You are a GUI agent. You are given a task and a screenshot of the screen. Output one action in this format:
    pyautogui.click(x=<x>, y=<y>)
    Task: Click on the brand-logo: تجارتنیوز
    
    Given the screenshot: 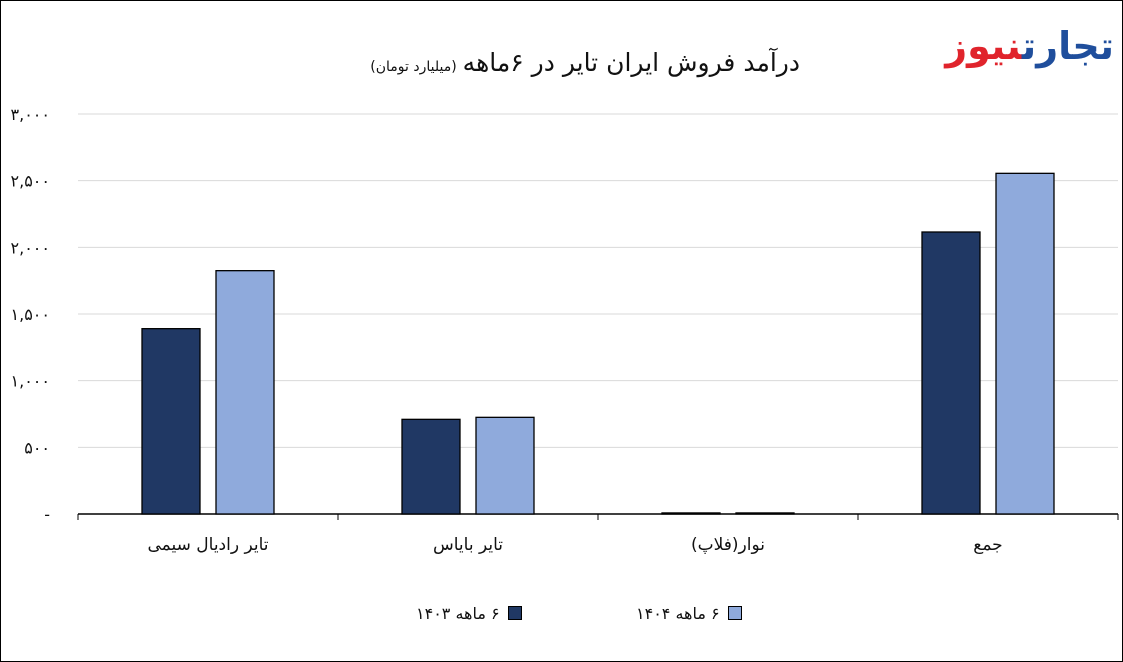 What is the action you would take?
    pyautogui.click(x=1016, y=46)
    